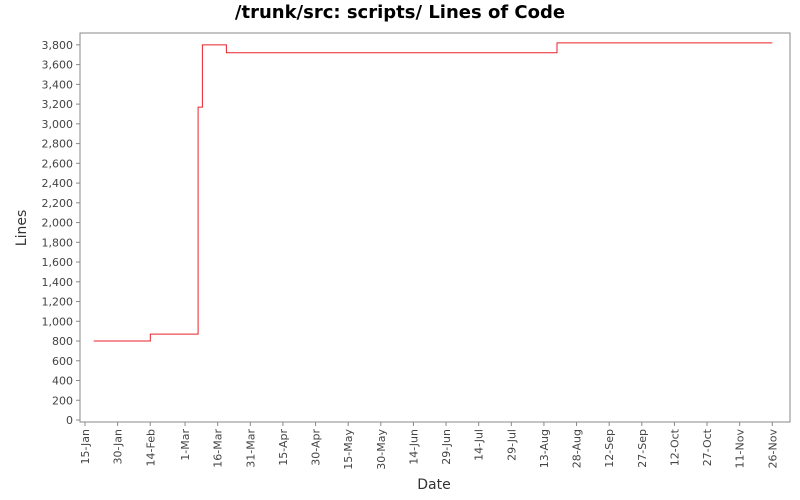 The height and width of the screenshot is (500, 800). I want to click on x-tick-label: 12-Sep, so click(609, 448).